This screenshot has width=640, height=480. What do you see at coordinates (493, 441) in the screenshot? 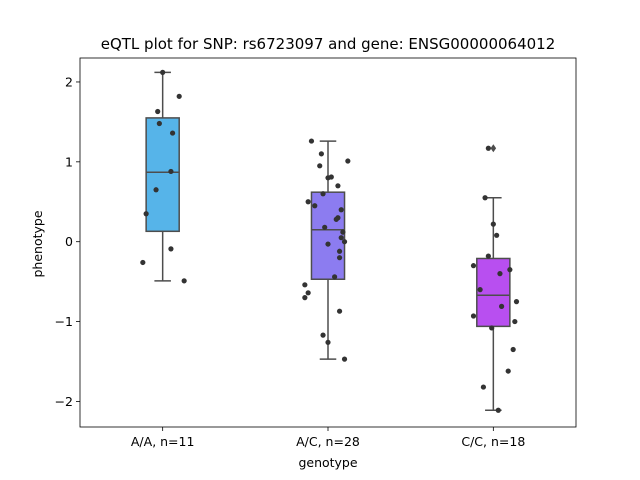
I see `x-tick-label: C/C, n=18` at bounding box center [493, 441].